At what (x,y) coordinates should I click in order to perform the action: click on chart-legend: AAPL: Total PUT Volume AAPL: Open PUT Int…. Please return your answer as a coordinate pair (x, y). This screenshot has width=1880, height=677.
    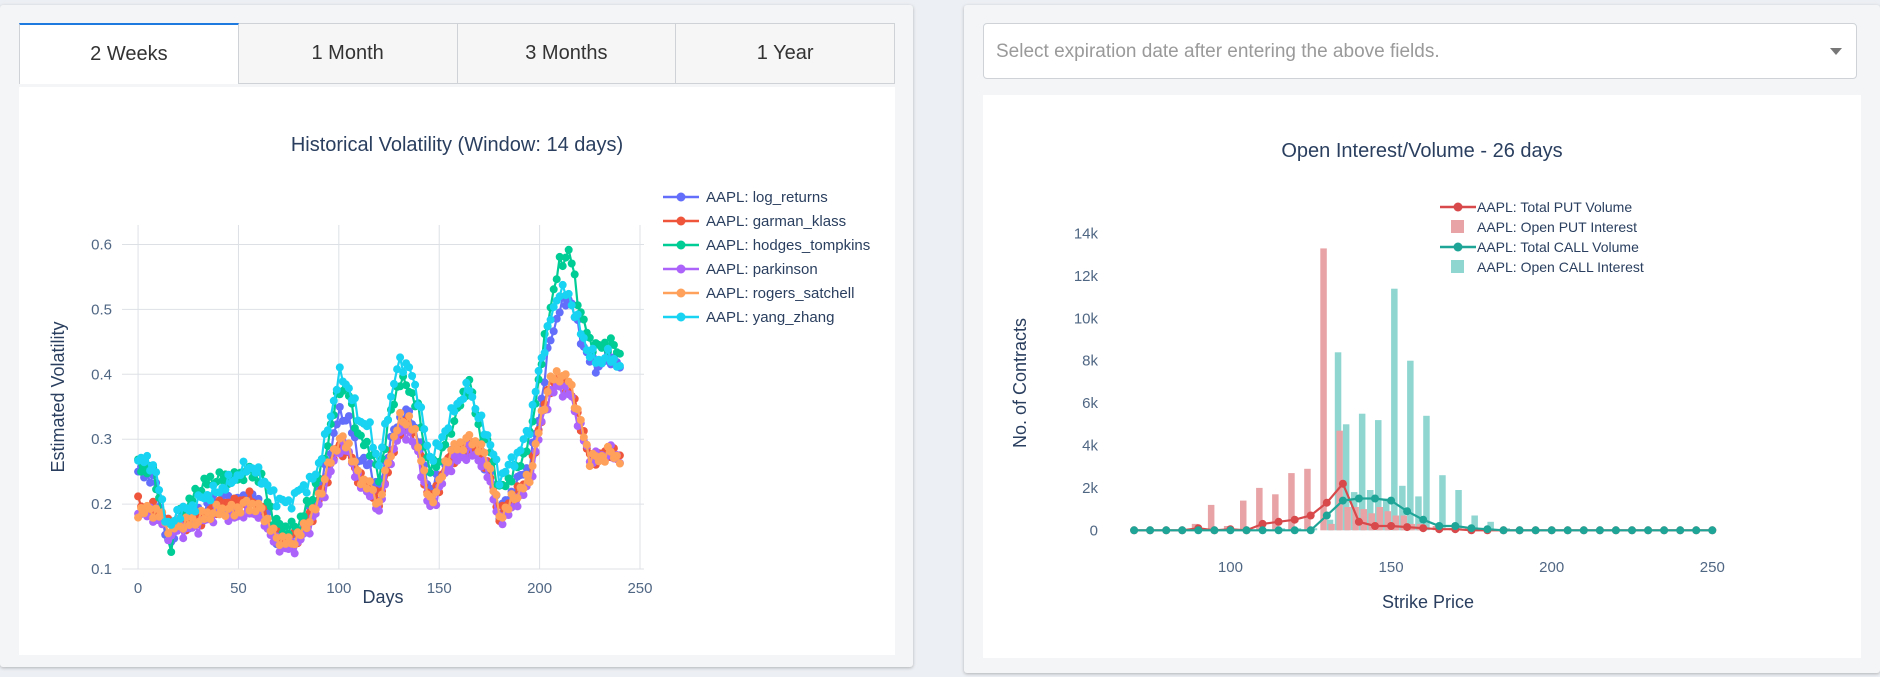
    Looking at the image, I should click on (1542, 237).